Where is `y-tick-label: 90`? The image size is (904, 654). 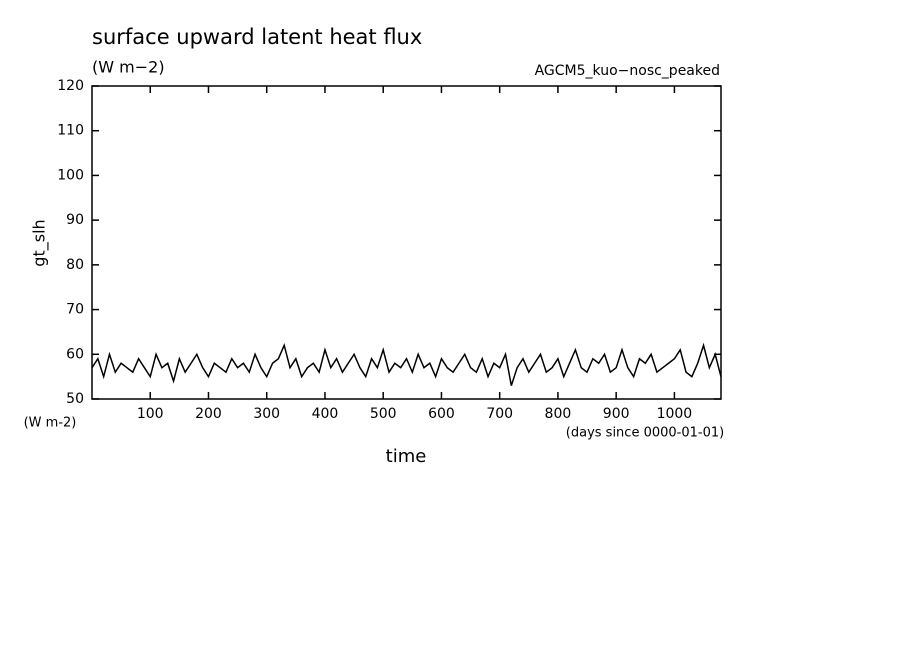 y-tick-label: 90 is located at coordinates (75, 220).